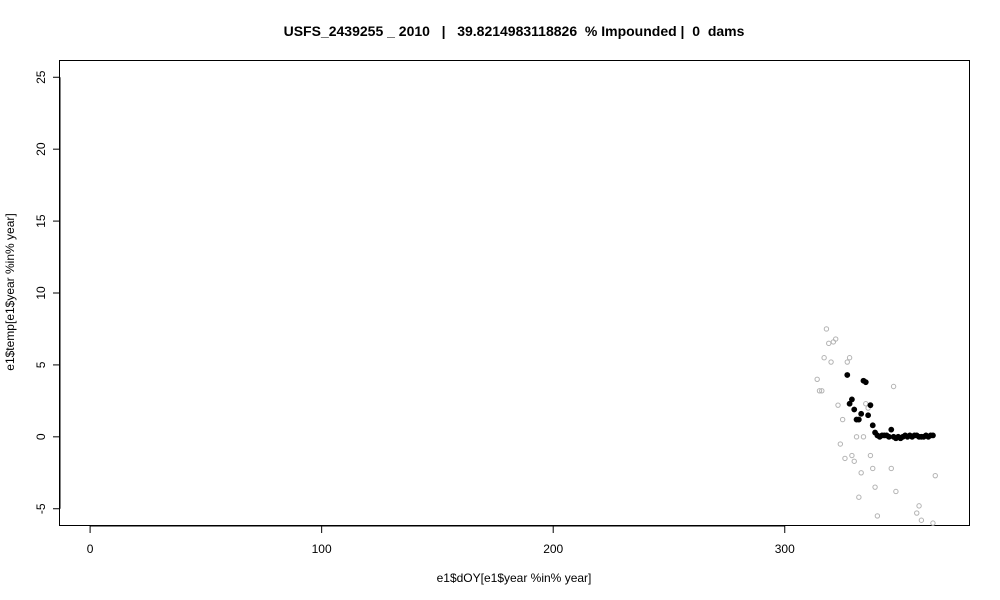 Image resolution: width=1000 pixels, height=600 pixels. What do you see at coordinates (441, 540) in the screenshot?
I see `x-axis: 0 100 200 300` at bounding box center [441, 540].